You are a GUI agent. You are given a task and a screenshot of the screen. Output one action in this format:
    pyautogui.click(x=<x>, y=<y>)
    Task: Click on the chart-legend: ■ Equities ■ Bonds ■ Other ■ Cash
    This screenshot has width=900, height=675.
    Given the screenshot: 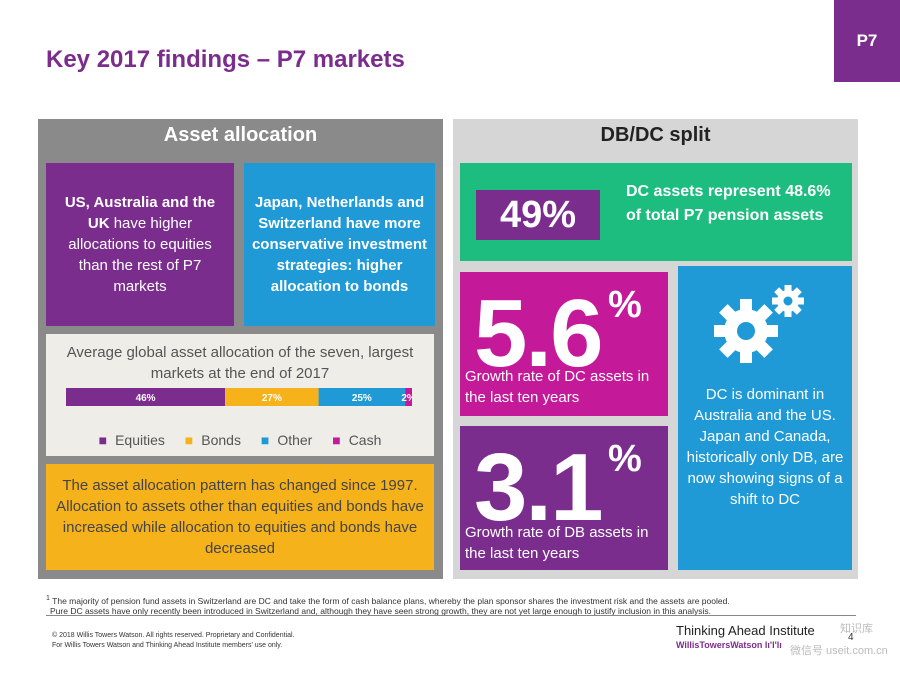 What is the action you would take?
    pyautogui.click(x=240, y=440)
    